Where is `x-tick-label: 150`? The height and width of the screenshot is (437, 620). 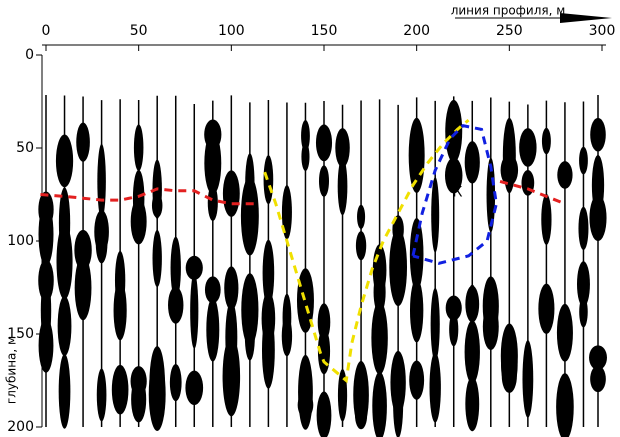
x-tick-label: 150 is located at coordinates (324, 31).